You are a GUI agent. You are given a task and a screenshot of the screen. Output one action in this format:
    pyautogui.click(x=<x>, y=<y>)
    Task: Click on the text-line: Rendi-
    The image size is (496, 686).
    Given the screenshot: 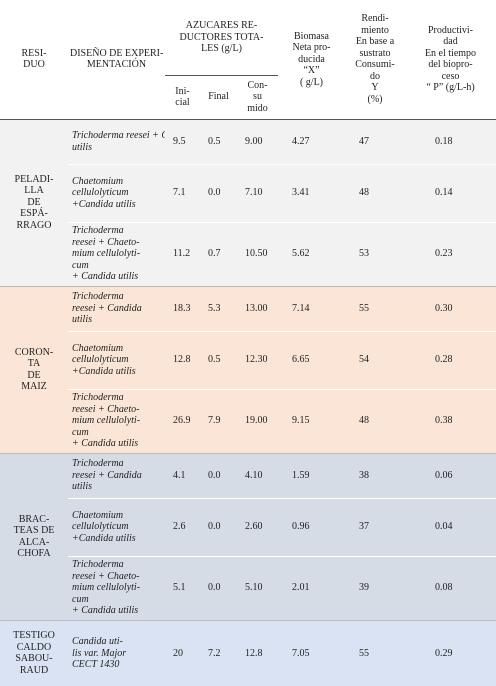 What is the action you would take?
    pyautogui.click(x=375, y=19)
    